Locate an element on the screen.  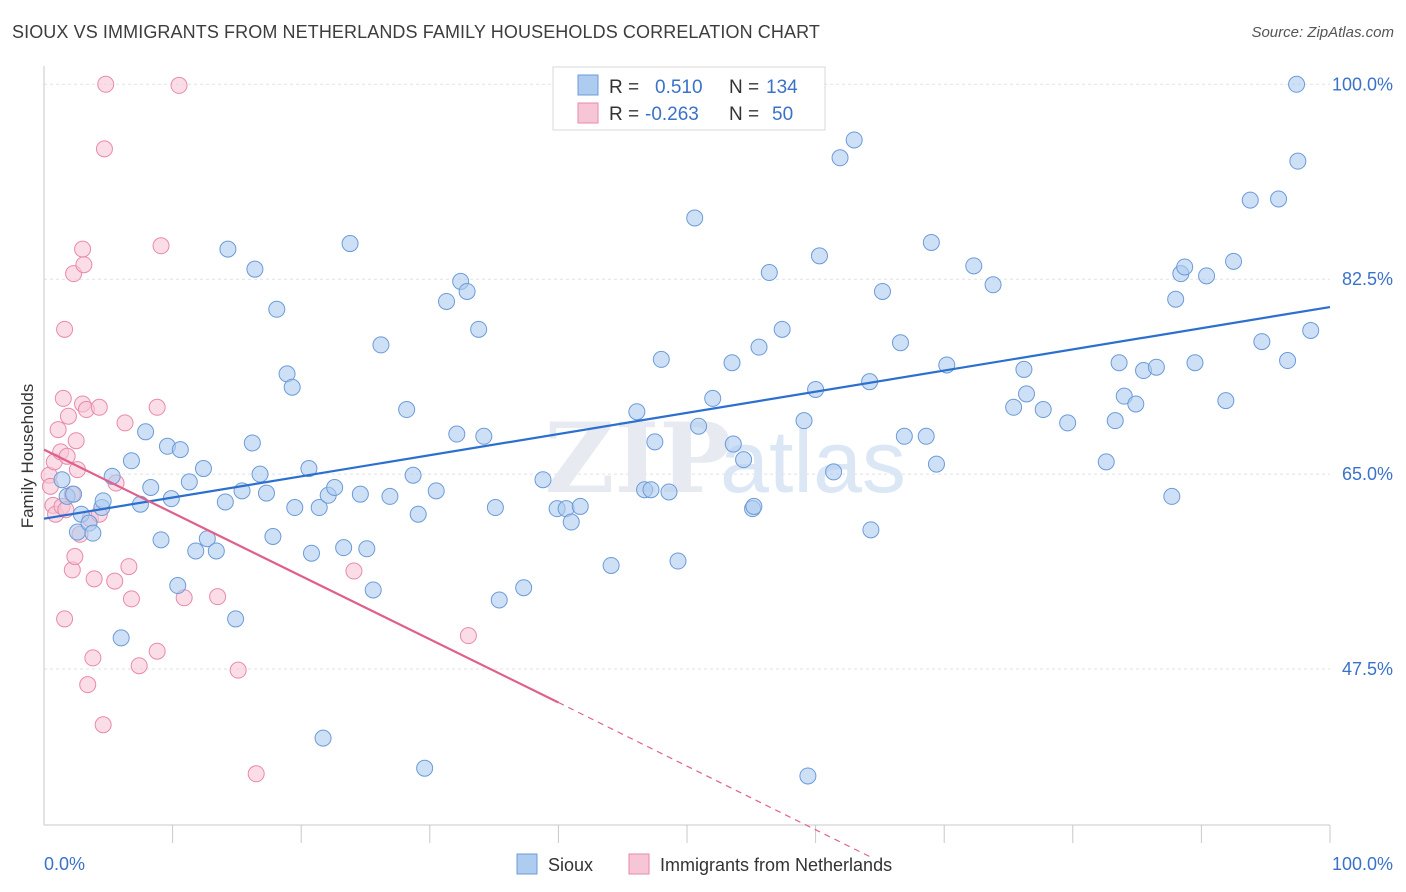
netherlands-trend-extension is located at coordinates (716, 780).